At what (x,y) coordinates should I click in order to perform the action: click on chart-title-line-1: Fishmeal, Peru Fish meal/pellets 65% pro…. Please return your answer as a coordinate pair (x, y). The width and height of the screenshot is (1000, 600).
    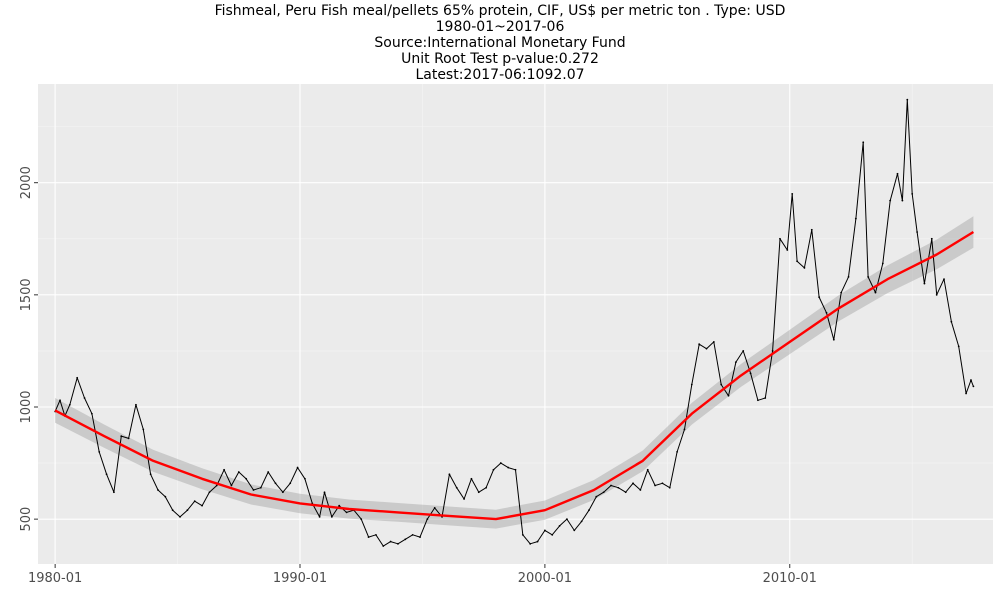
    Looking at the image, I should click on (500, 11).